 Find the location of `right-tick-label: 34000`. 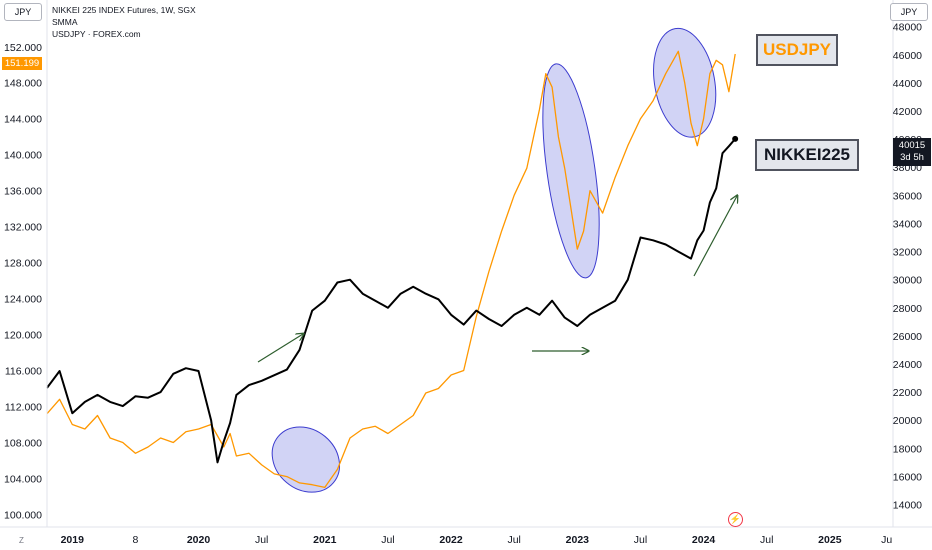

right-tick-label: 34000 is located at coordinates (907, 224).